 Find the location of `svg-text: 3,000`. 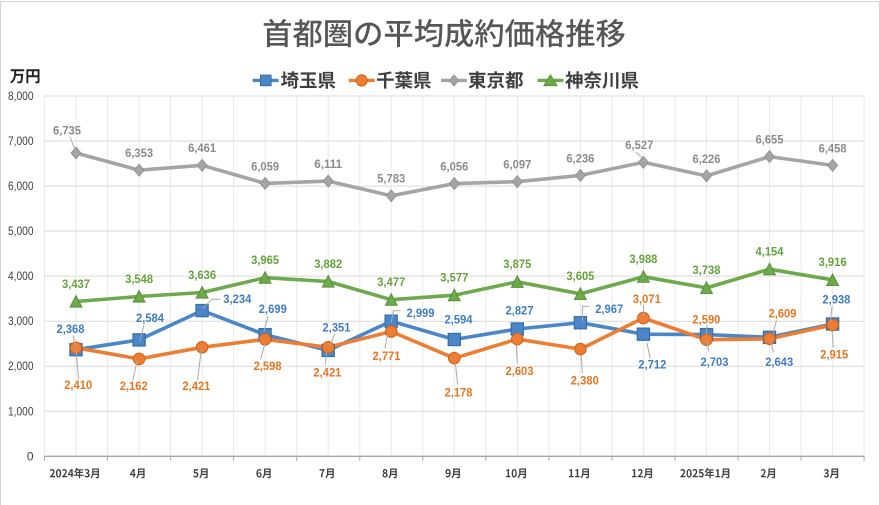

svg-text: 3,000 is located at coordinates (21, 321).